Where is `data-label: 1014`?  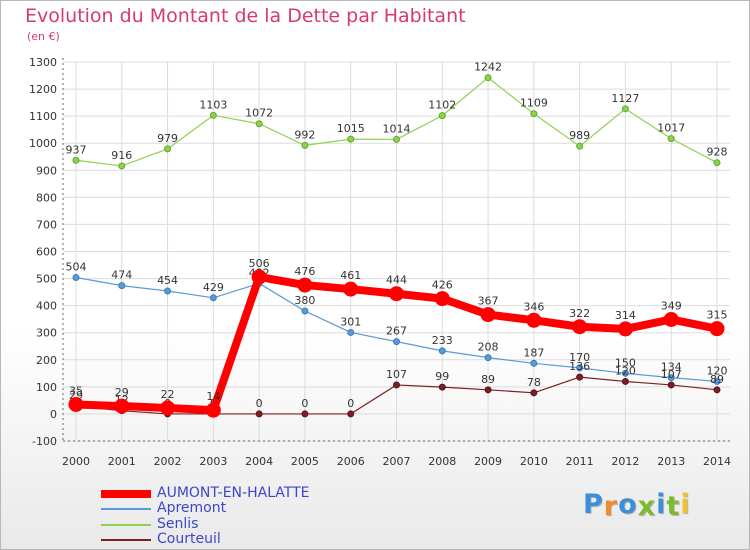 data-label: 1014 is located at coordinates (397, 128).